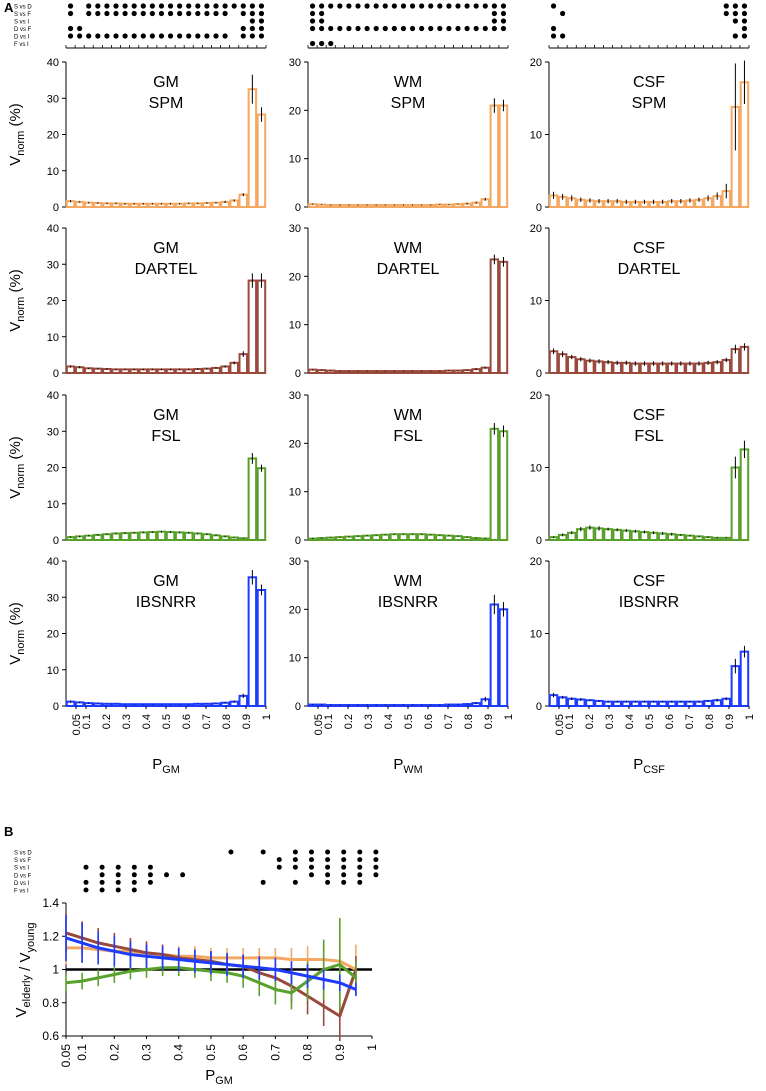 This screenshot has height=1091, width=766. Describe the element at coordinates (22, 15) in the screenshot. I see `comparison-label: S vs F` at that location.